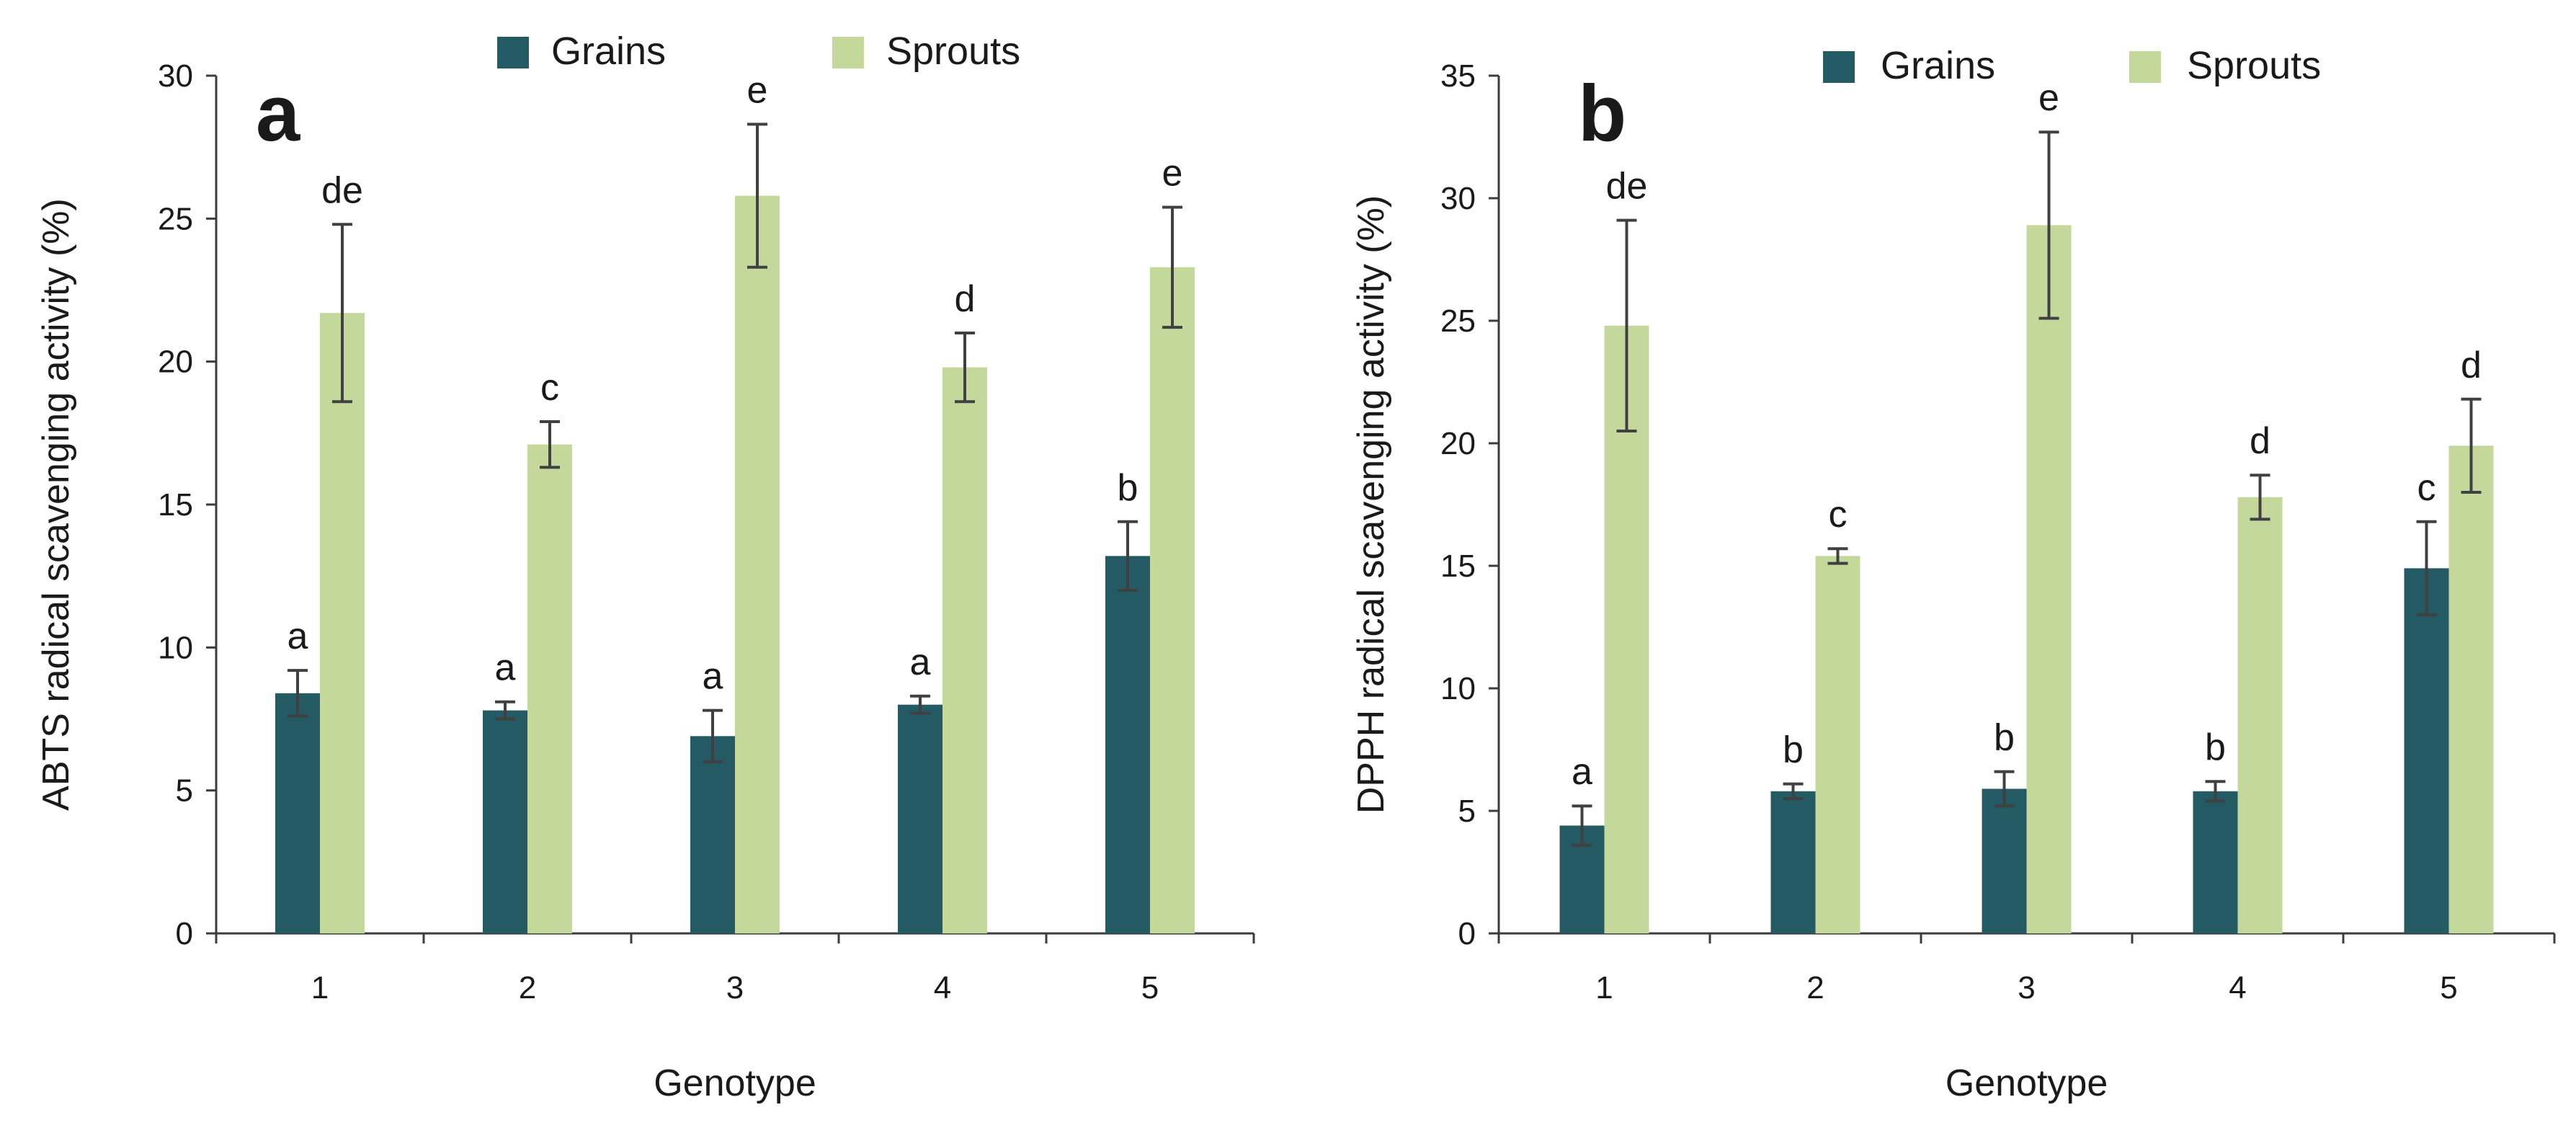  Describe the element at coordinates (1602, 113) in the screenshot. I see `panel-letter: b` at that location.